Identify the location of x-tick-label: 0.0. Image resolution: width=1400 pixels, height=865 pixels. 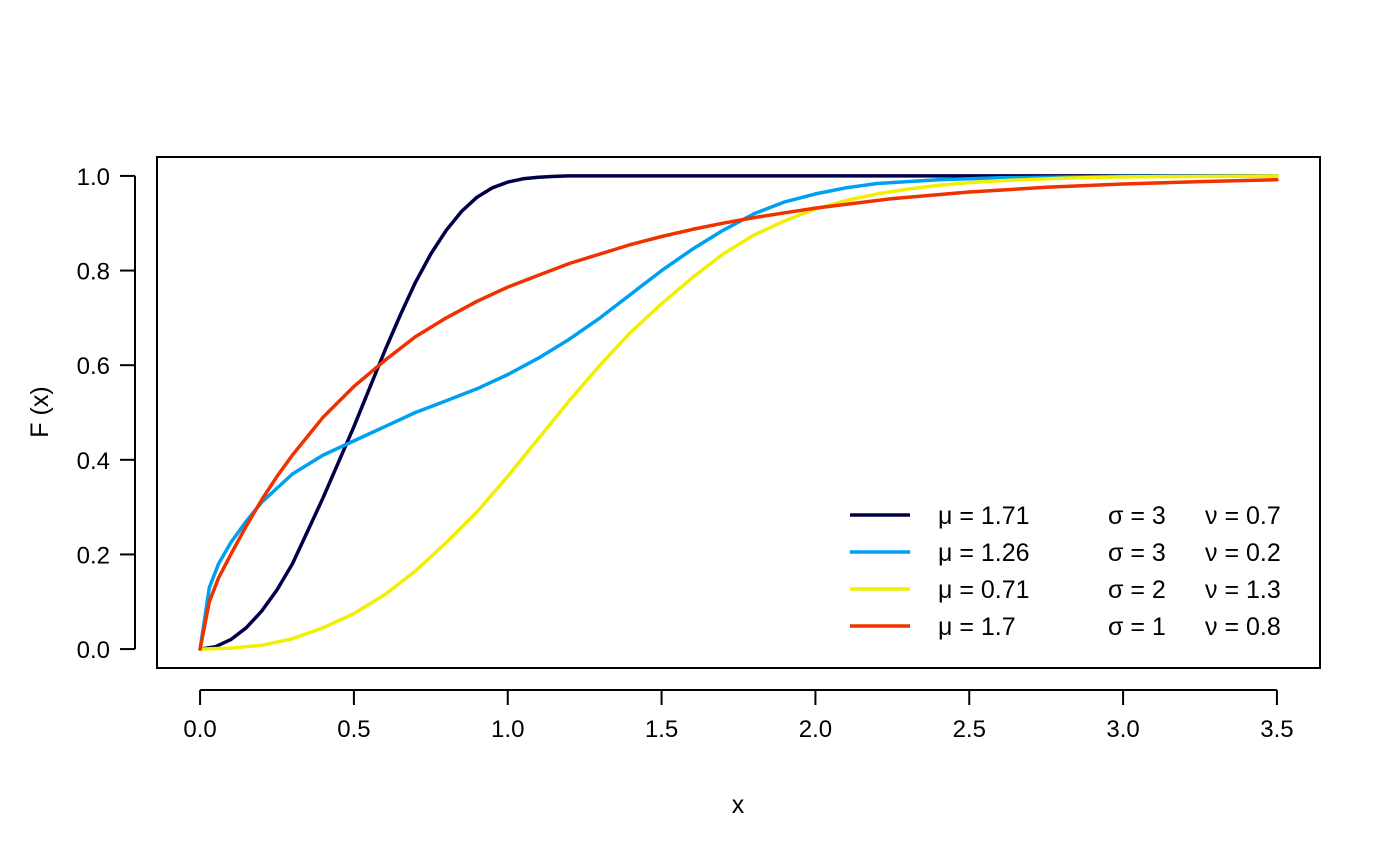
(199, 729).